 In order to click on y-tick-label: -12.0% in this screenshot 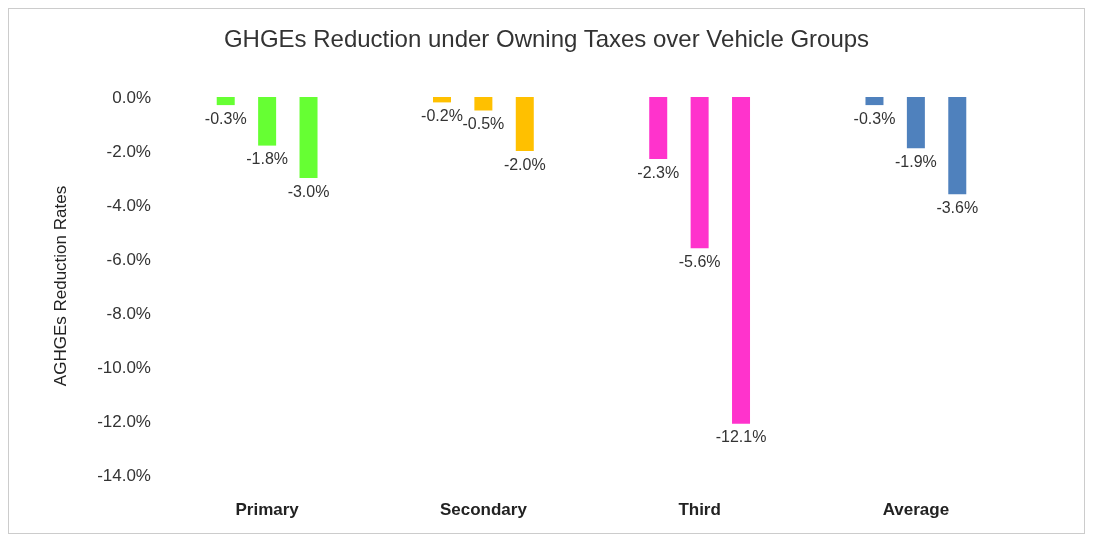, I will do `click(124, 421)`.